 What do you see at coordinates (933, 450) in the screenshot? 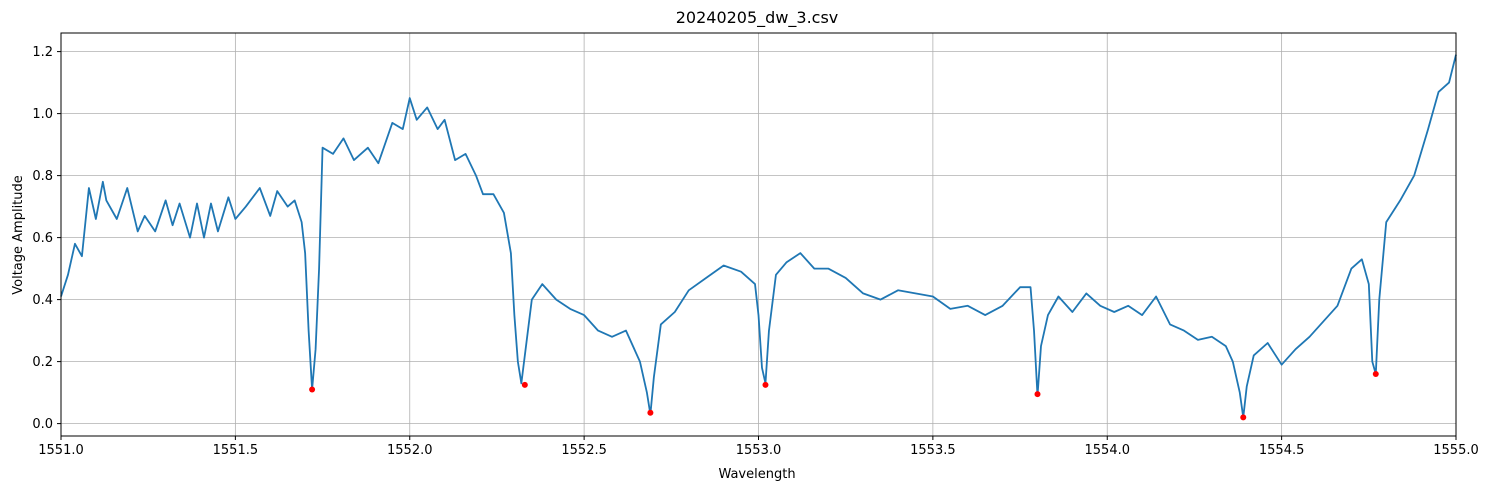
I see `x-tick-label: 1553.5` at bounding box center [933, 450].